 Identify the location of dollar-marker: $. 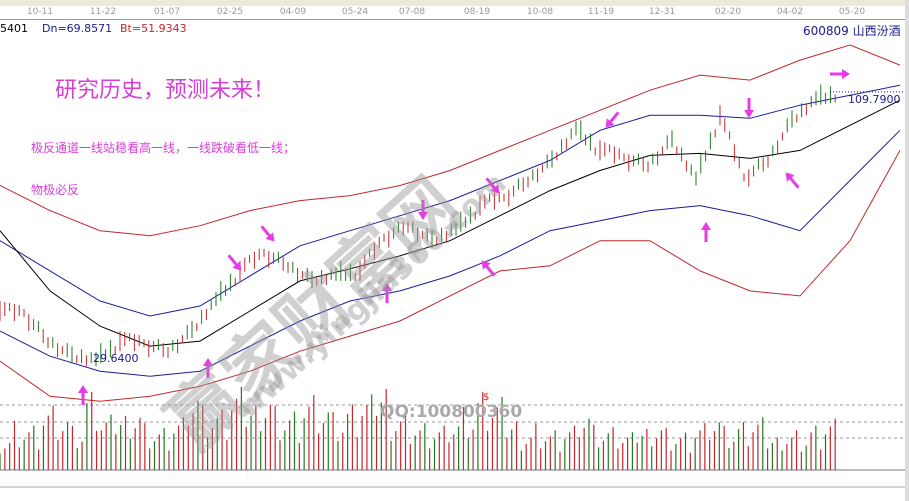
(486, 397).